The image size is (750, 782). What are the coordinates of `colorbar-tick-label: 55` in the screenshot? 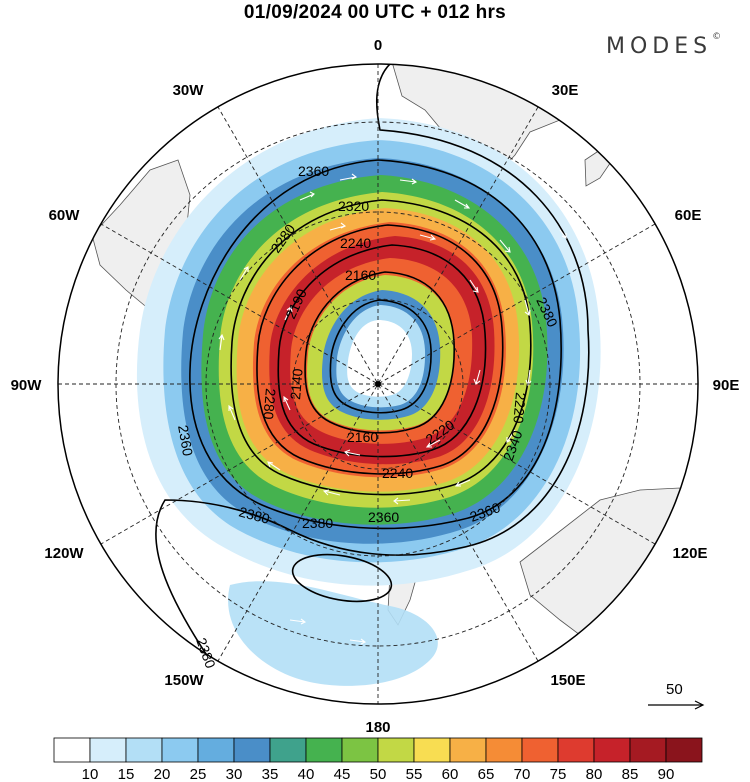 It's located at (414, 774).